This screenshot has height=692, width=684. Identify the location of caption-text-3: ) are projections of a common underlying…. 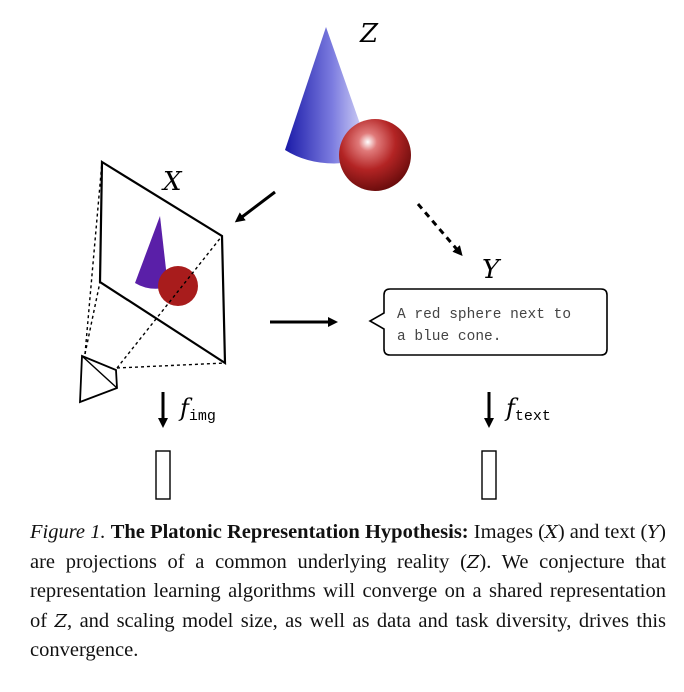
(348, 547).